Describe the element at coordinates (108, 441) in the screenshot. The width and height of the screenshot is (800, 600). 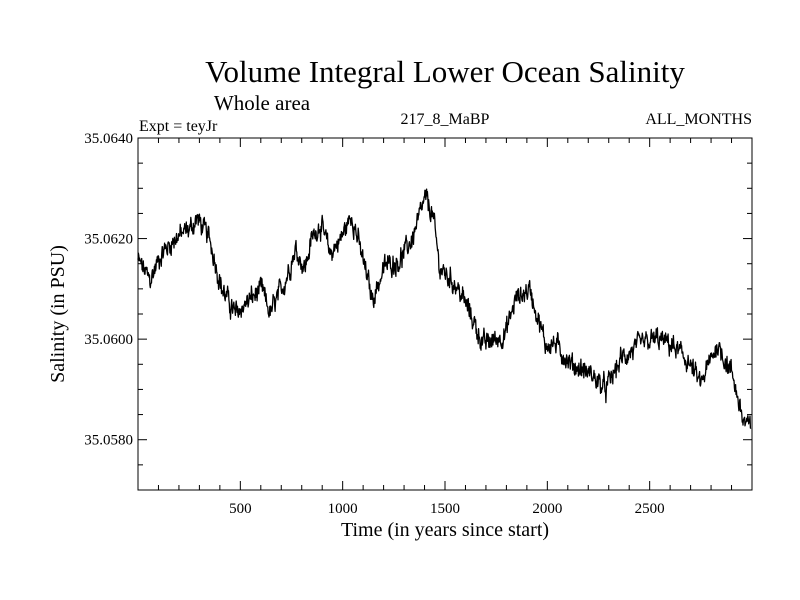
I see `y-tick-label: 35.0580` at that location.